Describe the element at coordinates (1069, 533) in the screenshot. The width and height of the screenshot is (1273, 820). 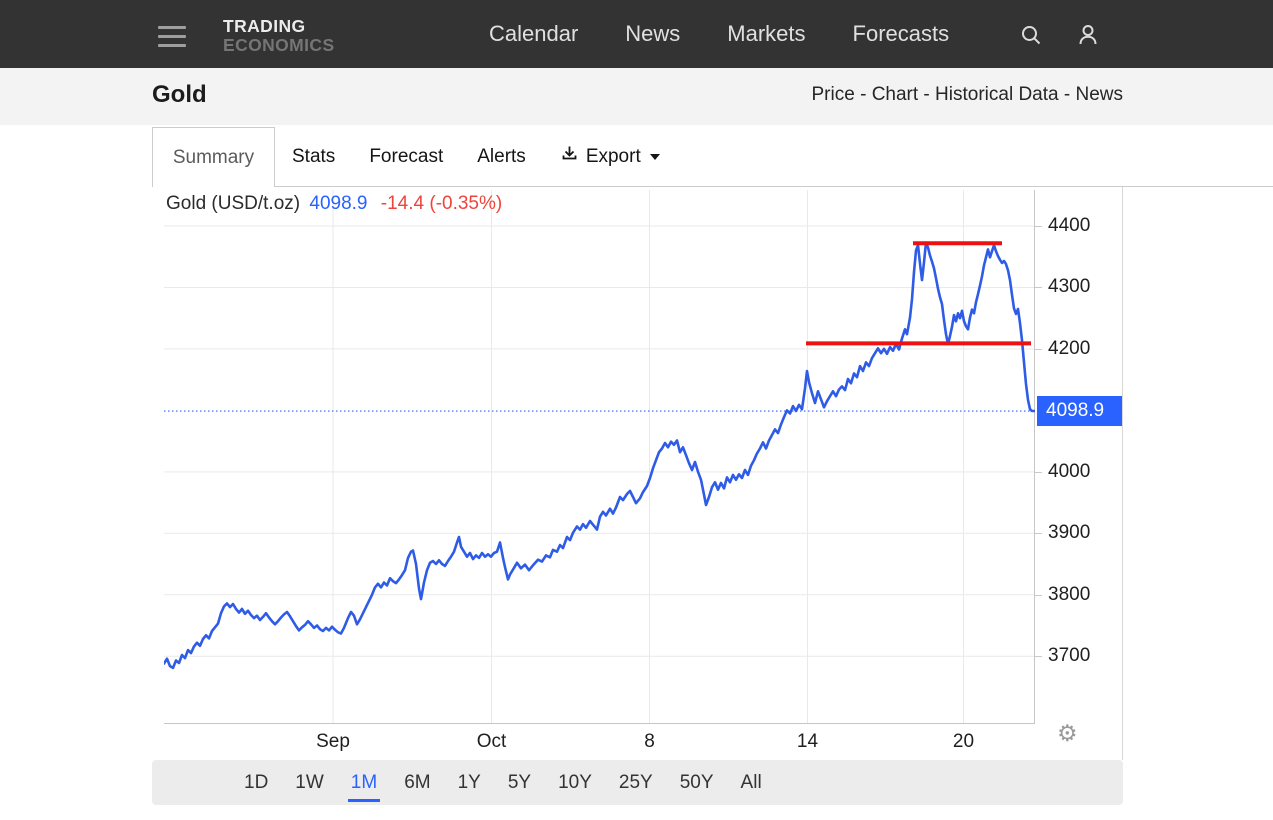
I see `y-axis-label-3900: 3900` at that location.